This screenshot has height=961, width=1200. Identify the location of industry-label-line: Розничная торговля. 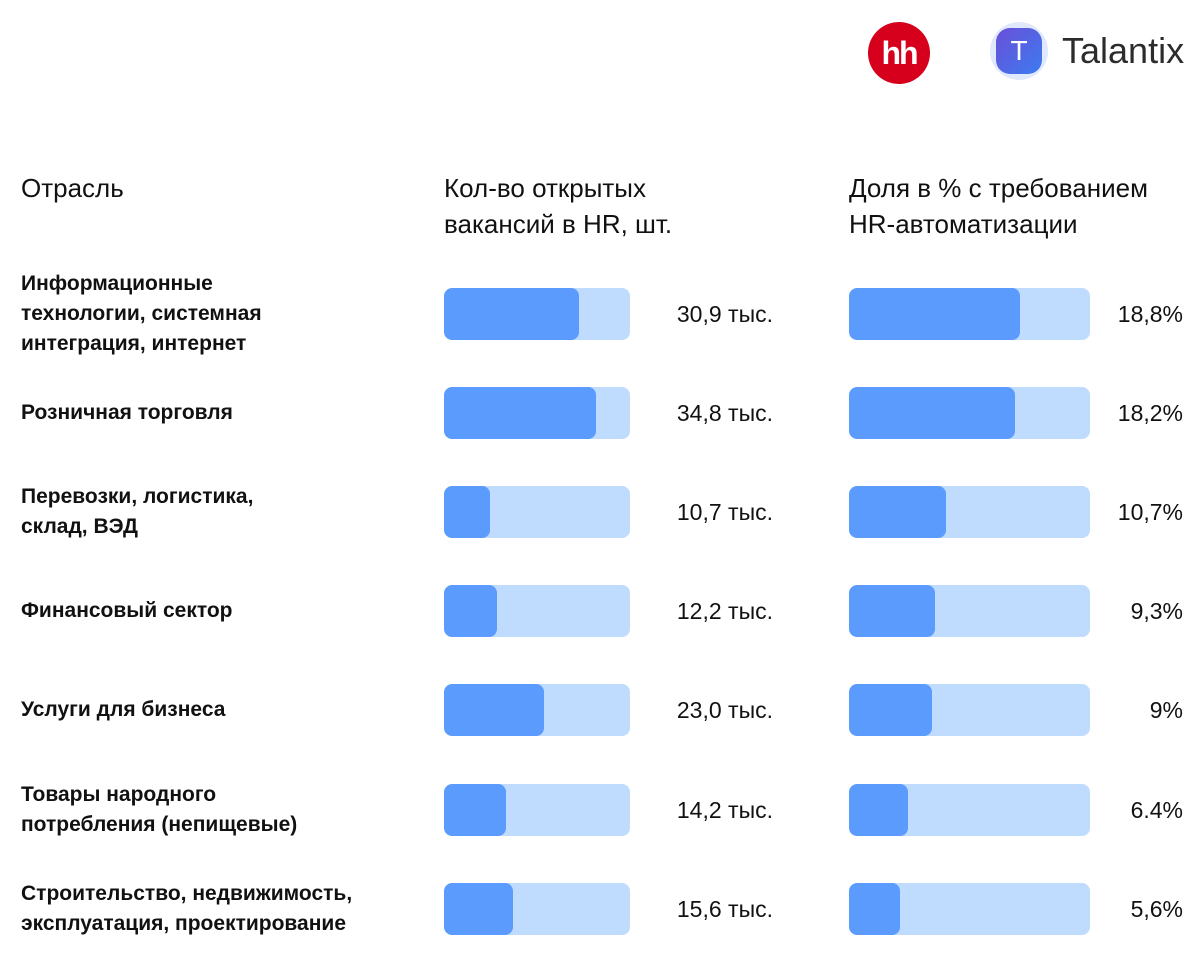
(127, 412).